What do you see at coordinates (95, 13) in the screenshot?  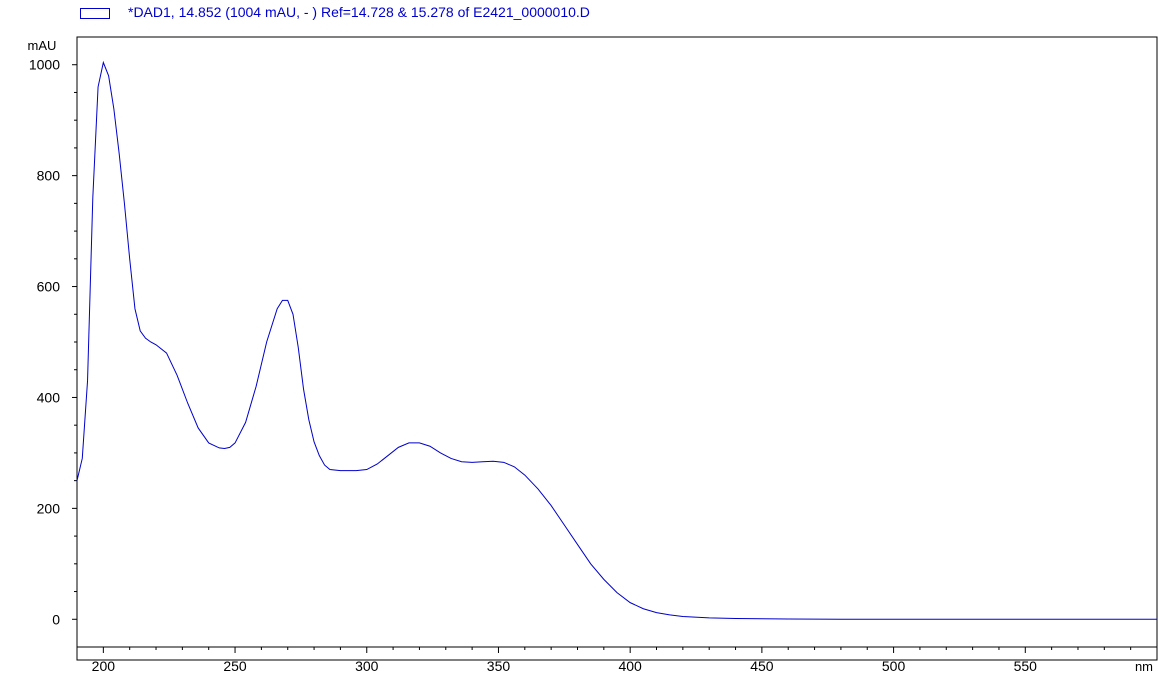 I see `legend-swatch` at bounding box center [95, 13].